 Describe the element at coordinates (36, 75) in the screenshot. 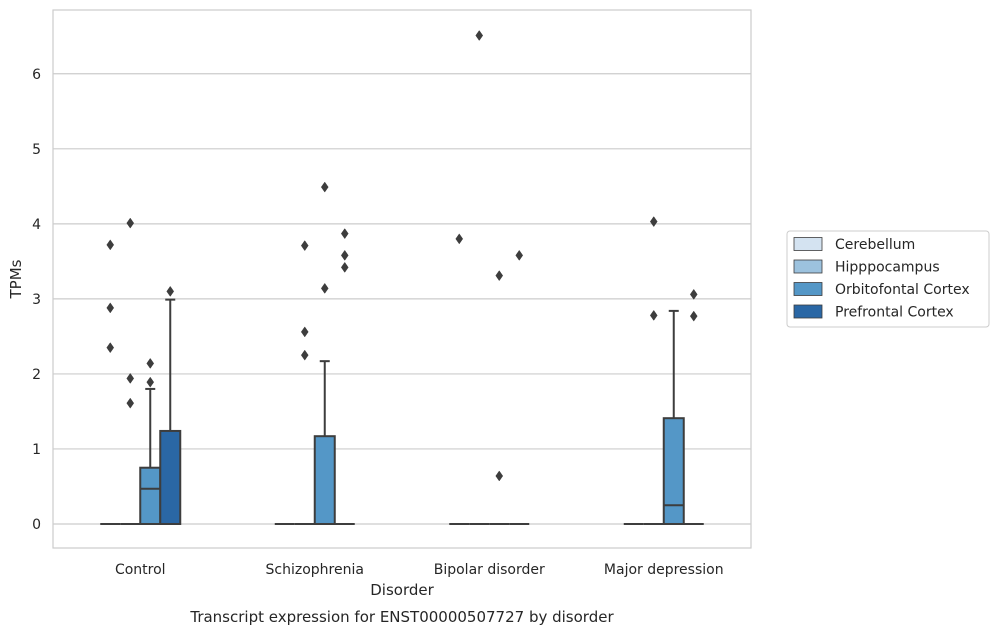

I see `y-tick-label: 6` at that location.